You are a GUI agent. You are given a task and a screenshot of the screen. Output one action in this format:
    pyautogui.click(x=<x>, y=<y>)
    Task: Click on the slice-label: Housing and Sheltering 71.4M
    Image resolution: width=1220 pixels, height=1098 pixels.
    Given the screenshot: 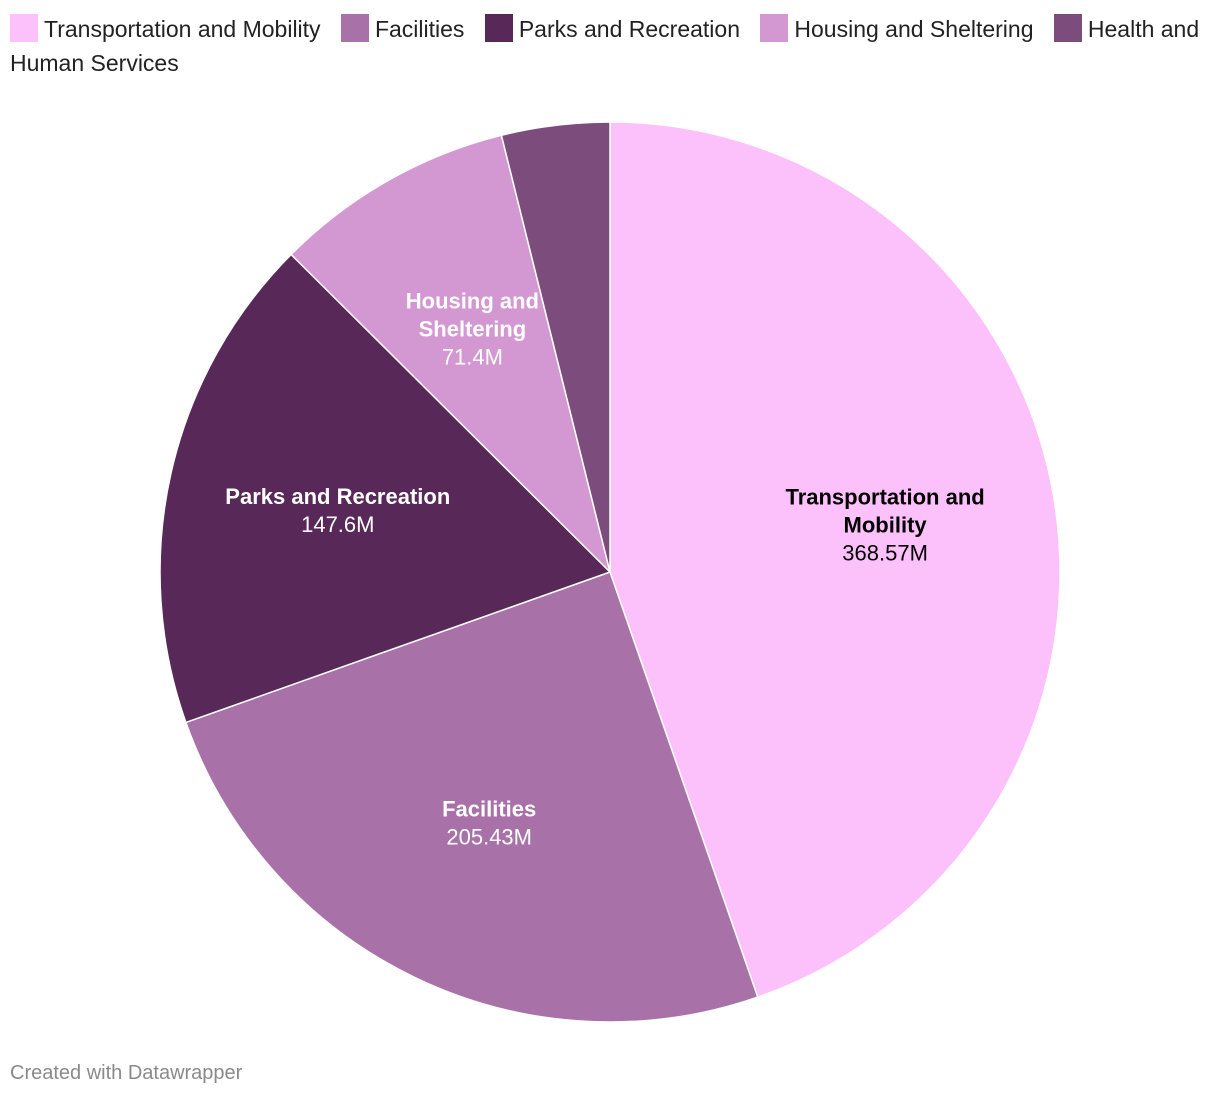 What is the action you would take?
    pyautogui.click(x=472, y=328)
    